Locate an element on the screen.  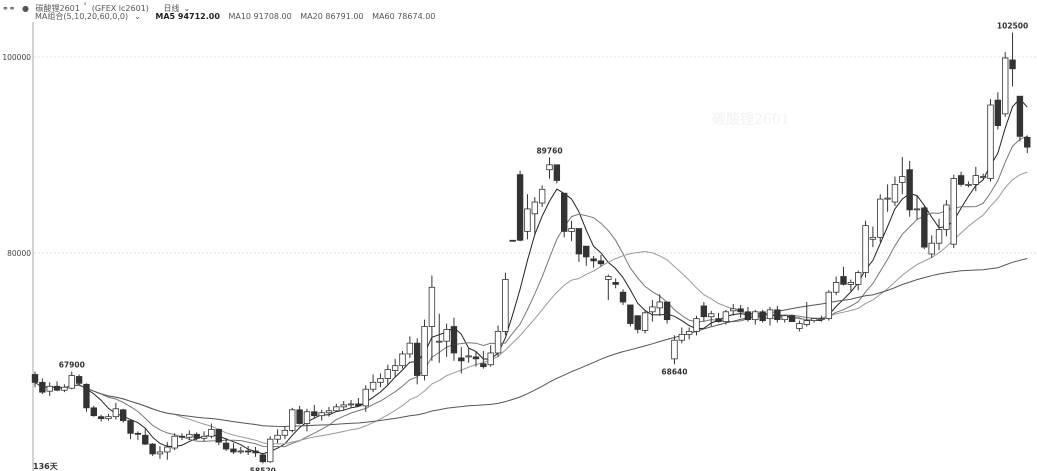
ma5-value: MA5 94712.00 is located at coordinates (187, 16).